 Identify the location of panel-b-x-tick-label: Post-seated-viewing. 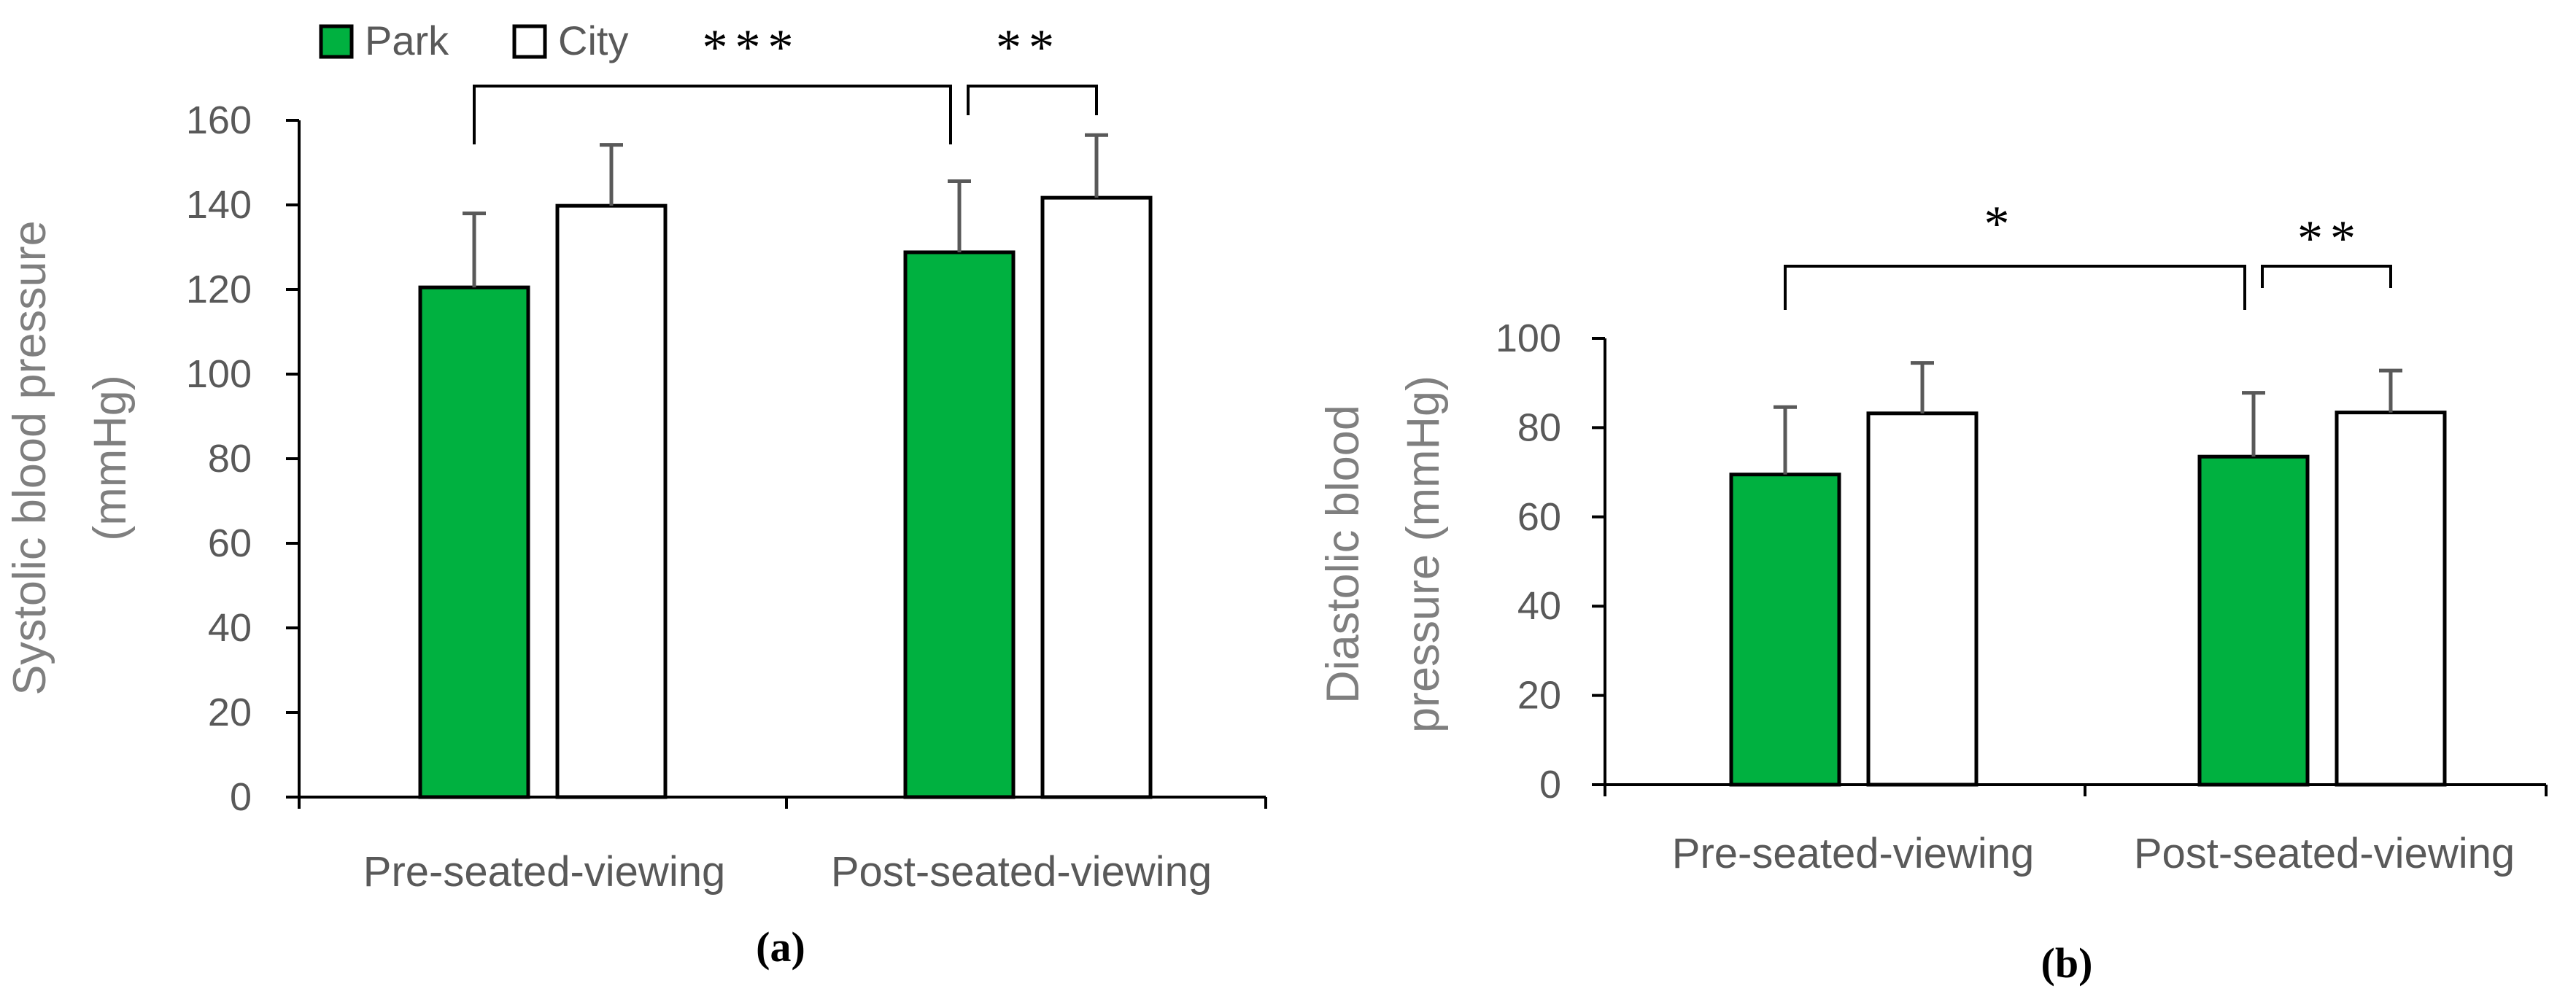
(2324, 854).